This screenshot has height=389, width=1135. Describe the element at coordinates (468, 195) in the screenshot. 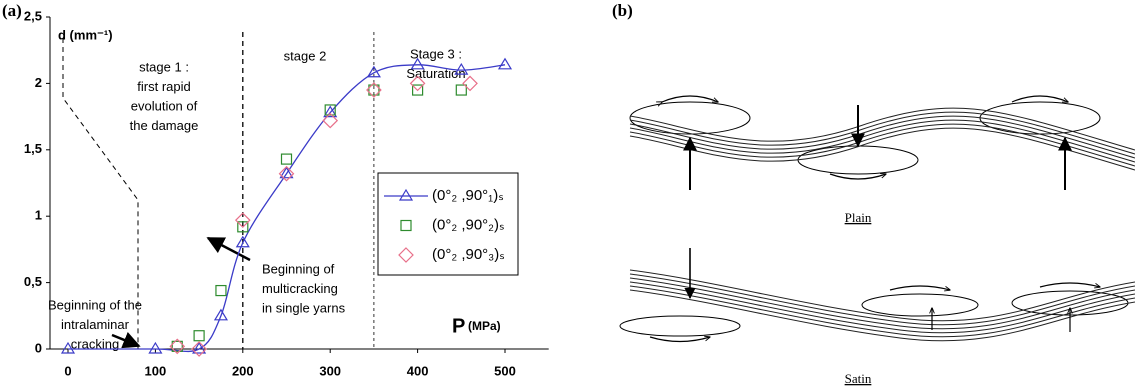

I see `legend-label: (0°₂ ,90°₁)ₛ` at that location.